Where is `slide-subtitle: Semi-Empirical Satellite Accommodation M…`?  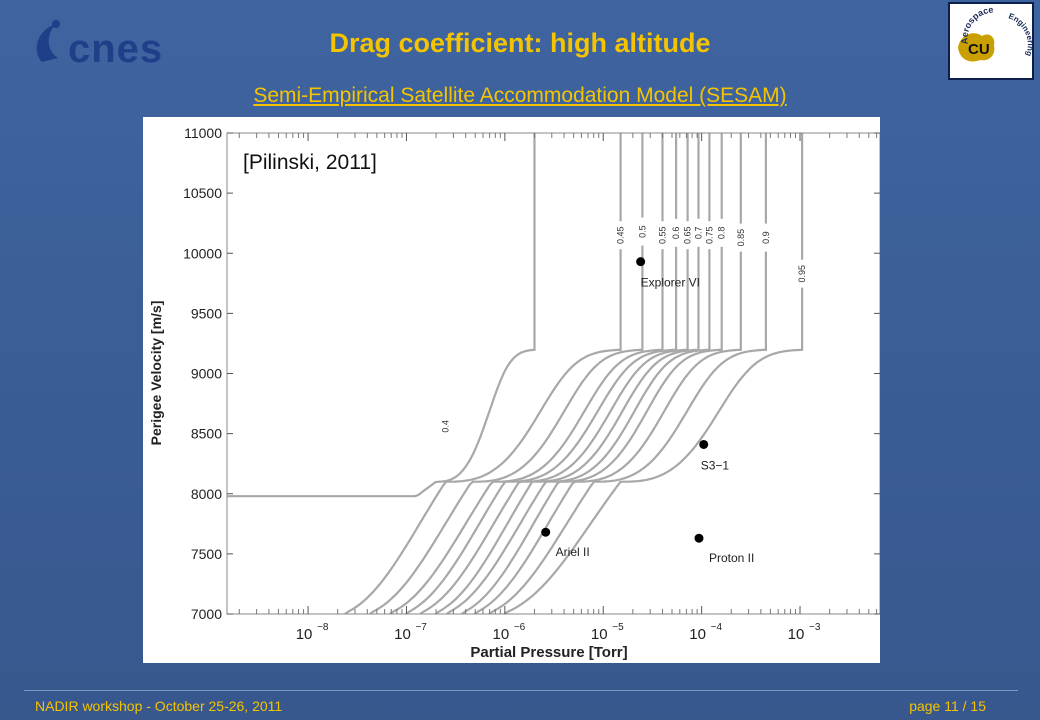
slide-subtitle: Semi-Empirical Satellite Accommodation M… is located at coordinates (520, 95).